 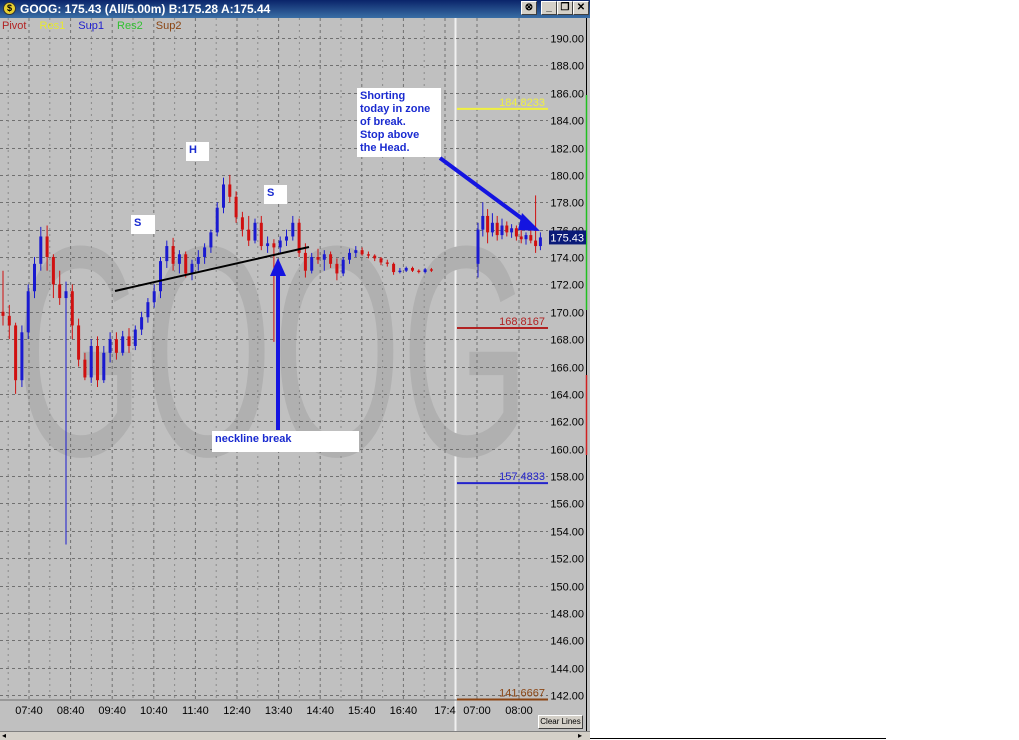 What do you see at coordinates (278, 267) in the screenshot?
I see `neckline-break-arrowhead` at bounding box center [278, 267].